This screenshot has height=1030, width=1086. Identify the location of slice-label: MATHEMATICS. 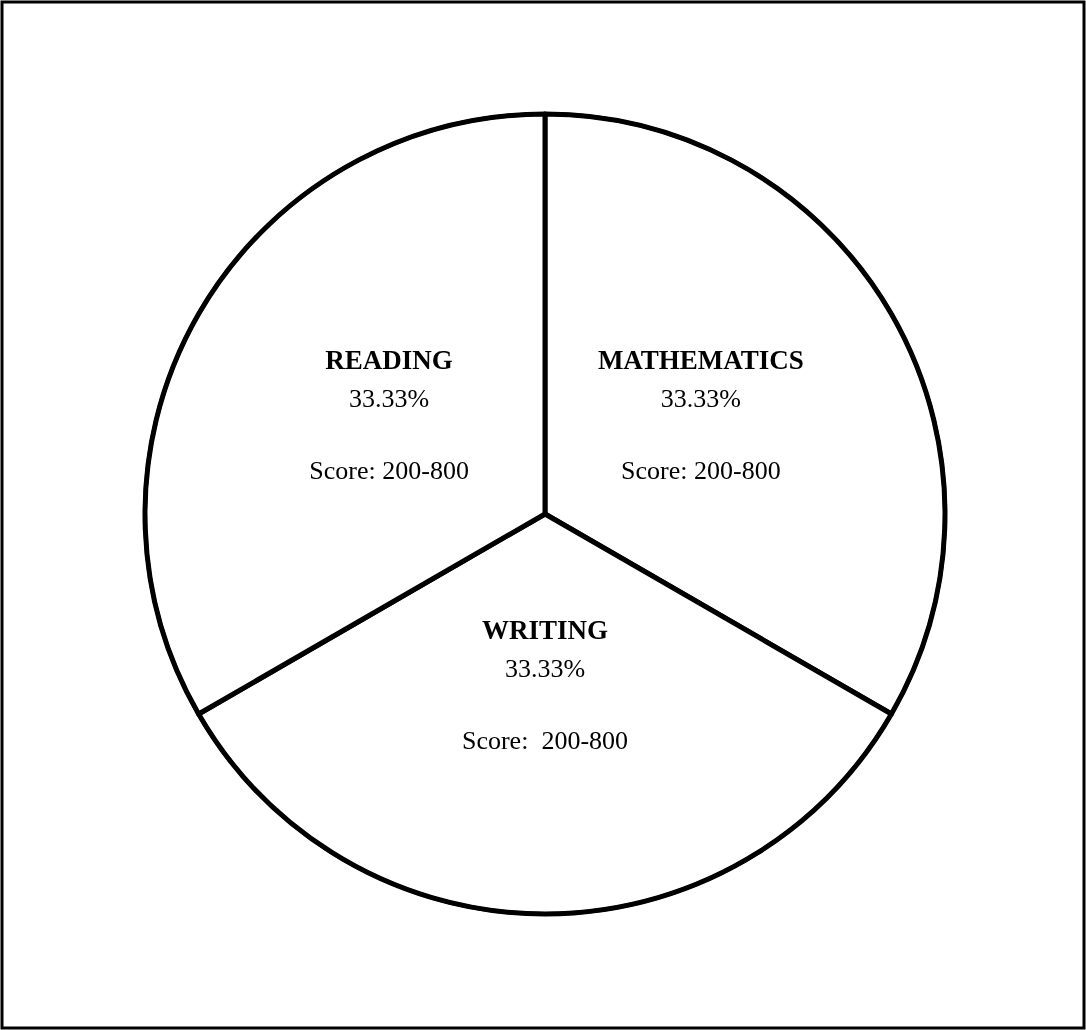
(700, 360).